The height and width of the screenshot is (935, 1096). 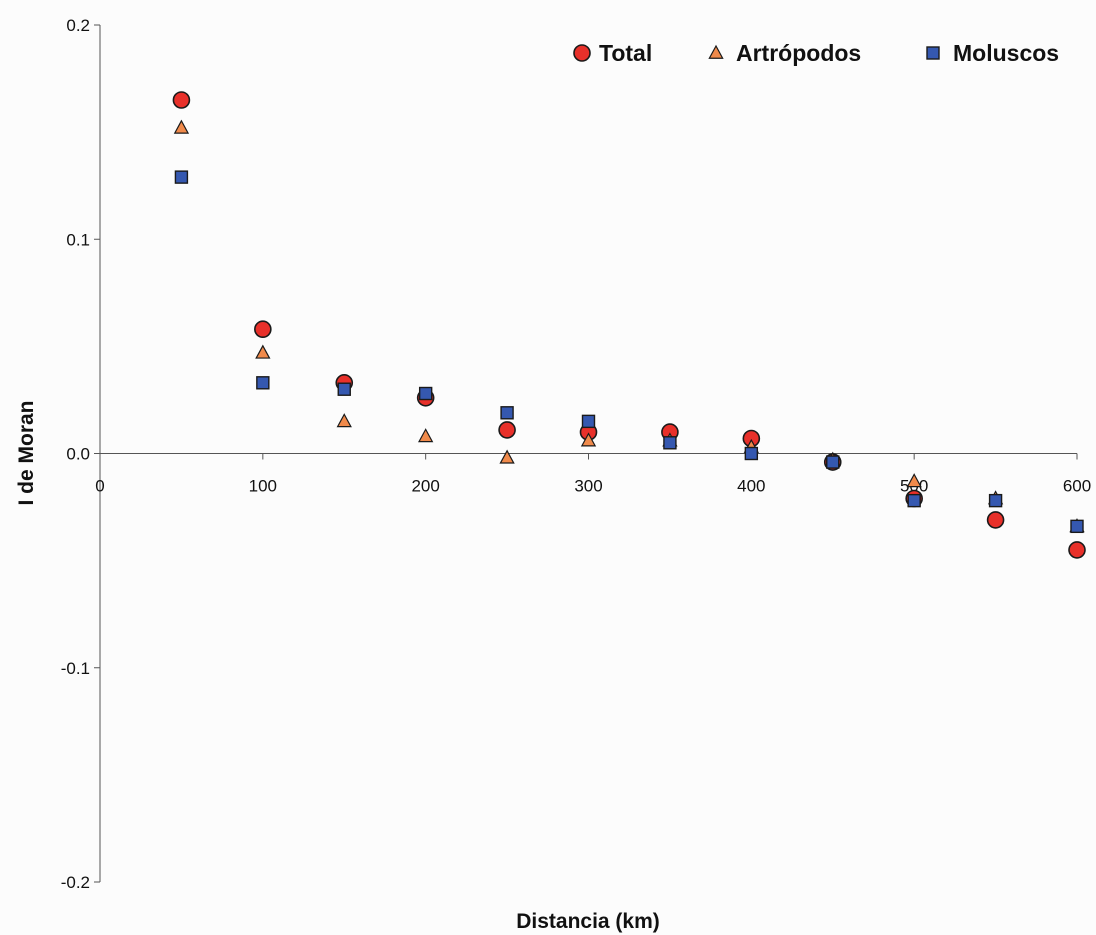 I want to click on legend: Total Artrópodos Moluscos, so click(x=816, y=53).